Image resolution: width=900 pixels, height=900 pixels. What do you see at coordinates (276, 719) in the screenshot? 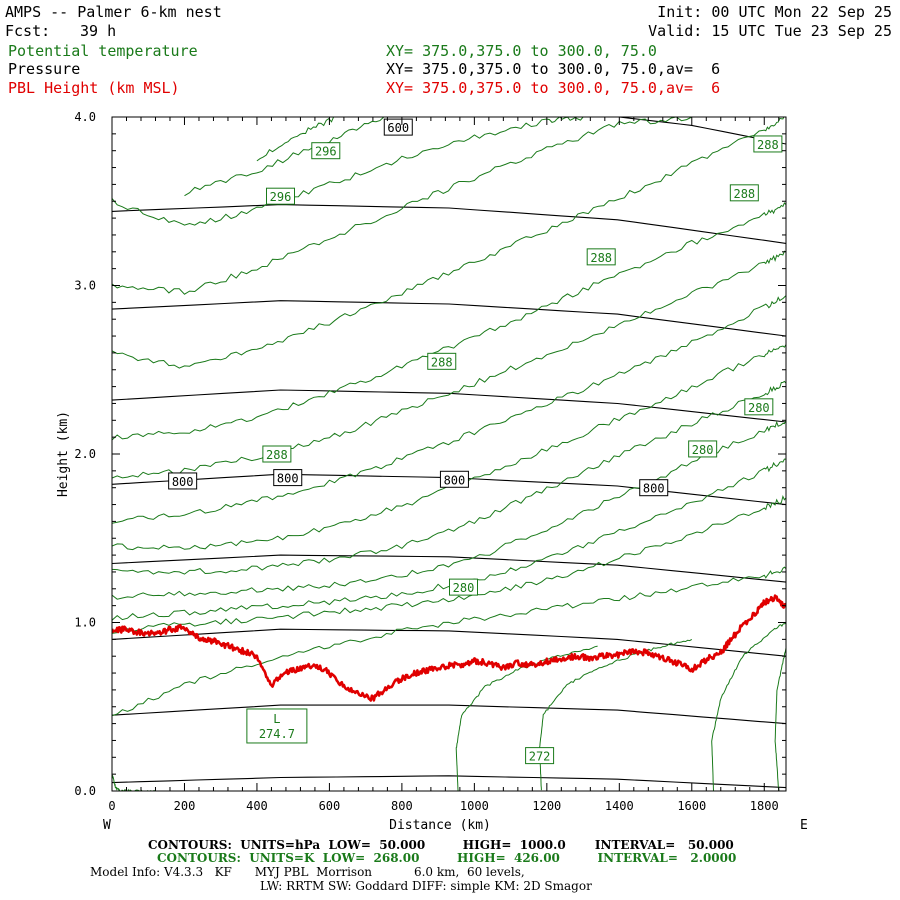
I see `low-center-label: L` at bounding box center [276, 719].